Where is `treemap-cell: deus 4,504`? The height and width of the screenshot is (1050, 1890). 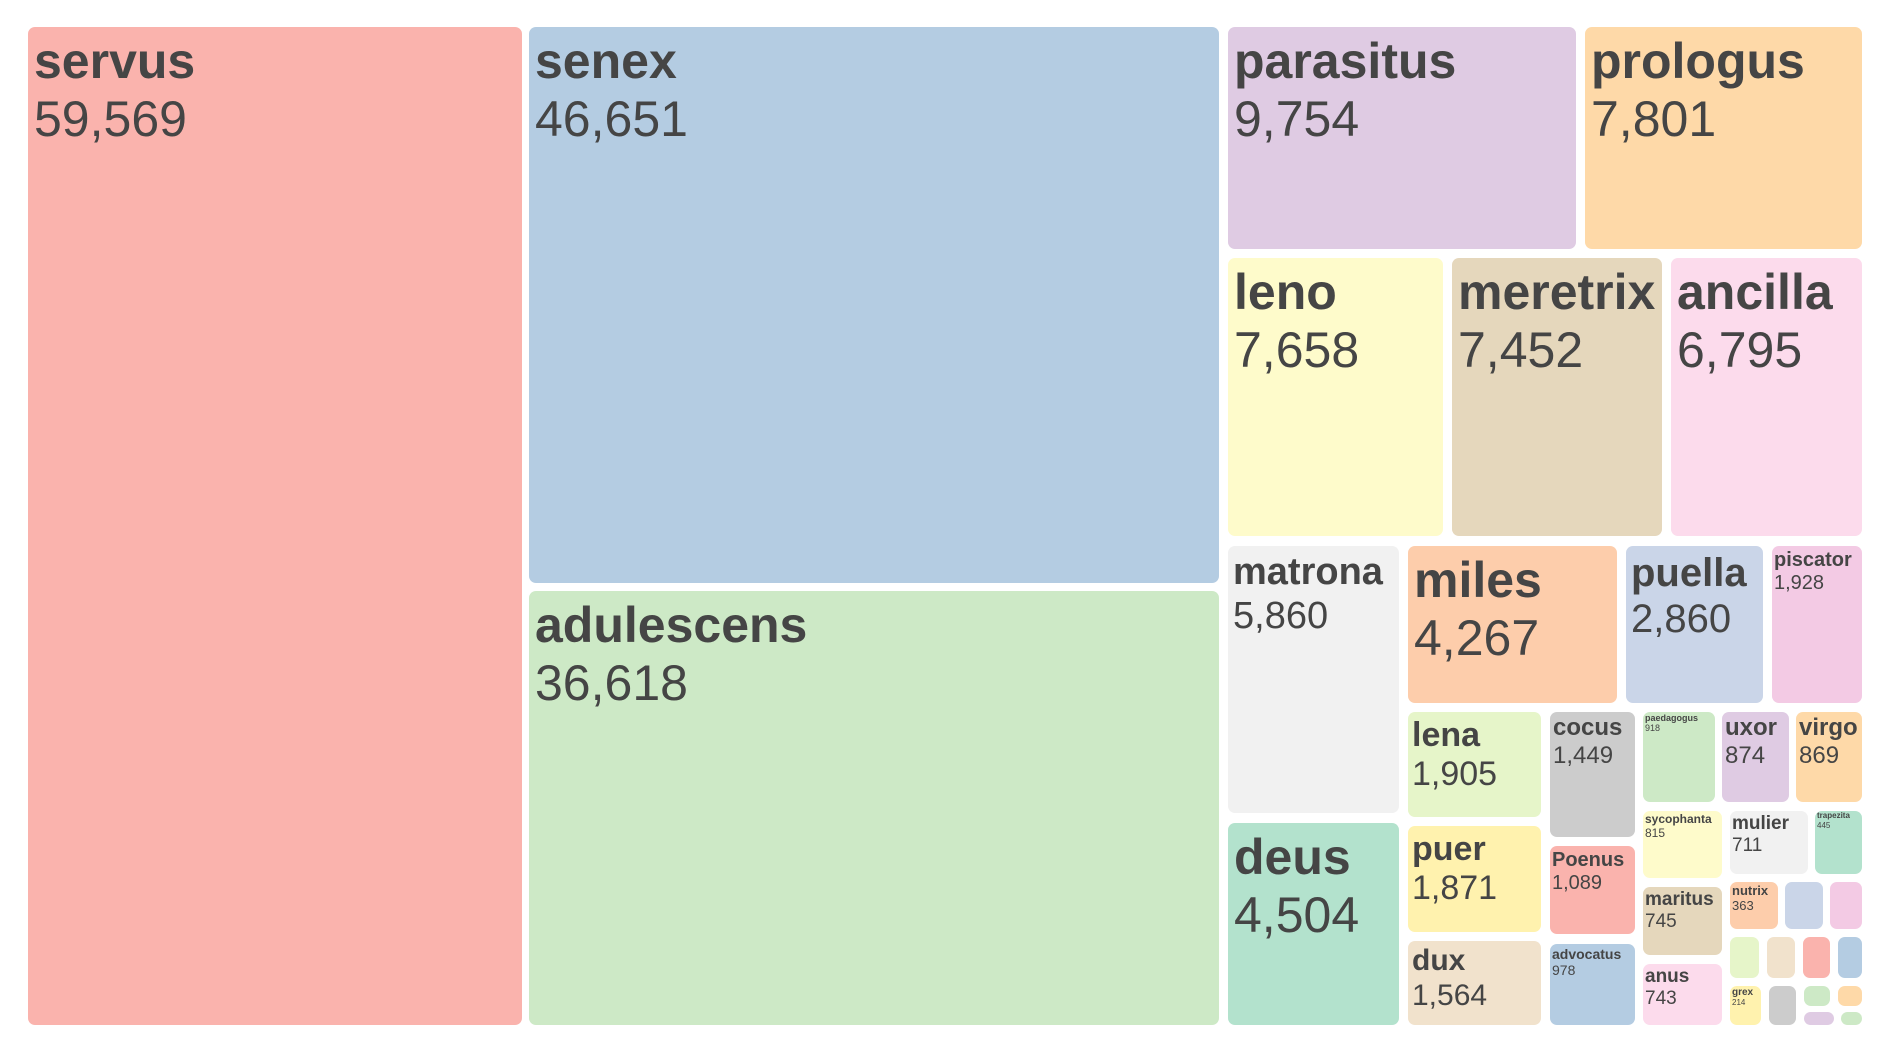
treemap-cell: deus 4,504 is located at coordinates (1313, 924).